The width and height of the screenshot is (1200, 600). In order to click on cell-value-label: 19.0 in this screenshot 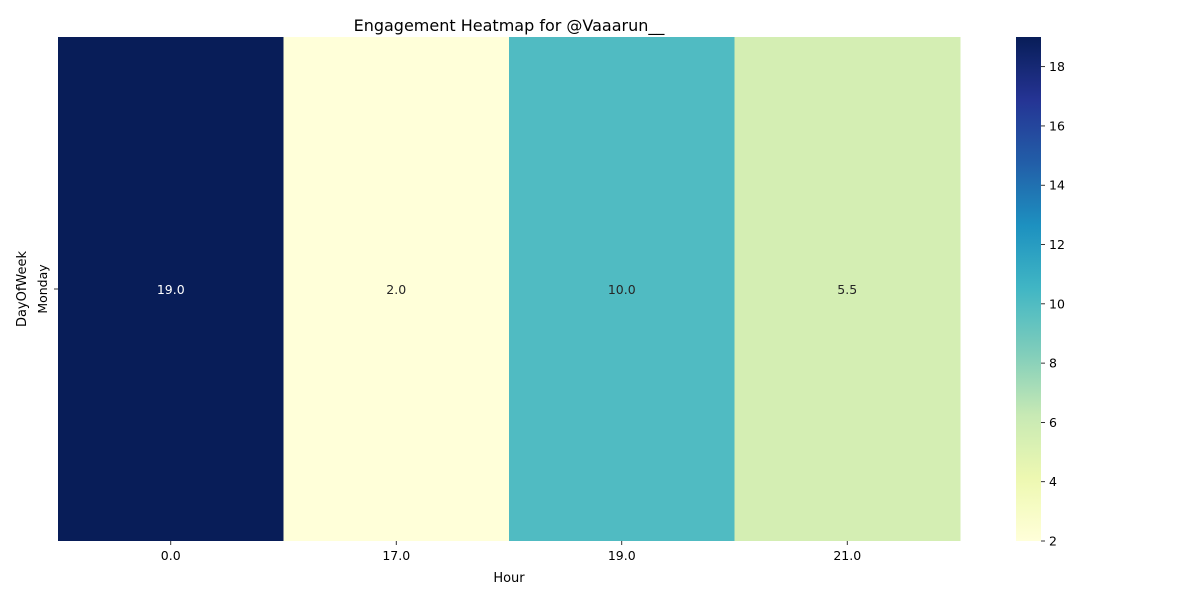, I will do `click(171, 289)`.